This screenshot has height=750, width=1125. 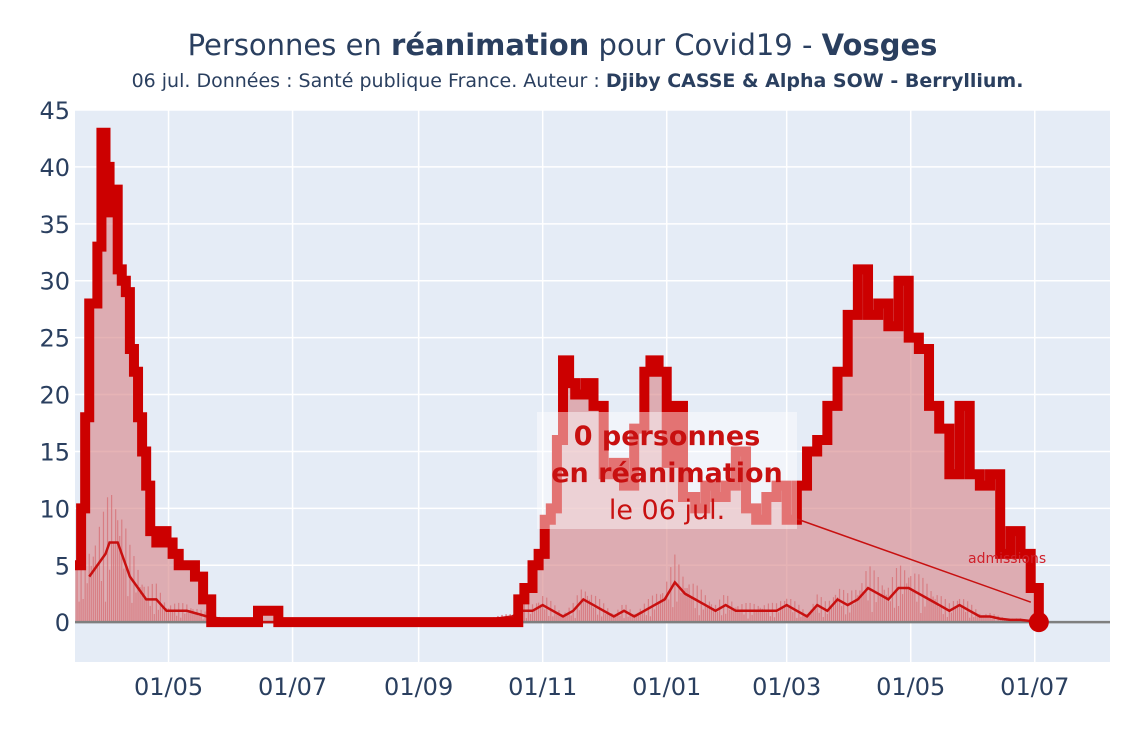 What do you see at coordinates (54, 367) in the screenshot?
I see `y-axis-ticks: 0 5 10 15 20 25 30 35 40 45` at bounding box center [54, 367].